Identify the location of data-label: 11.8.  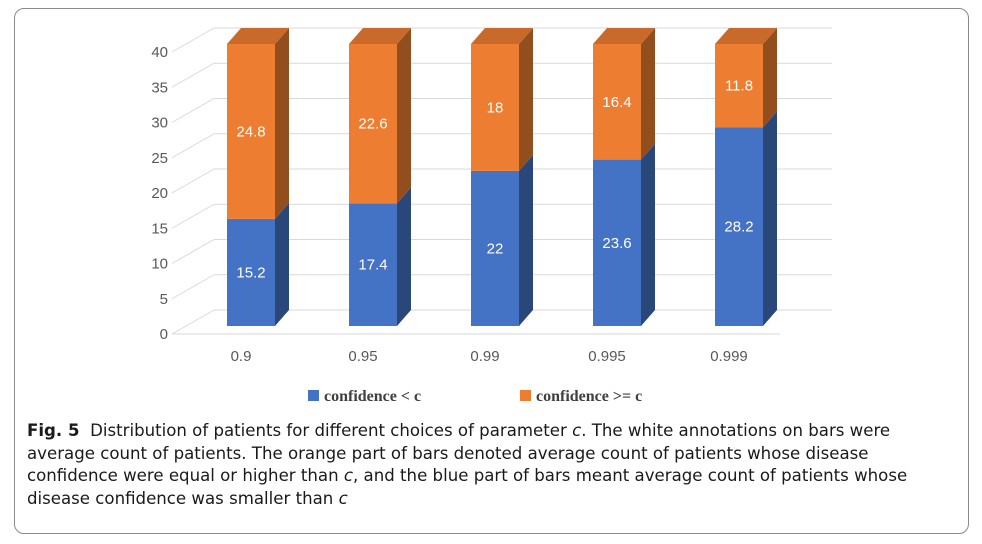
(739, 86).